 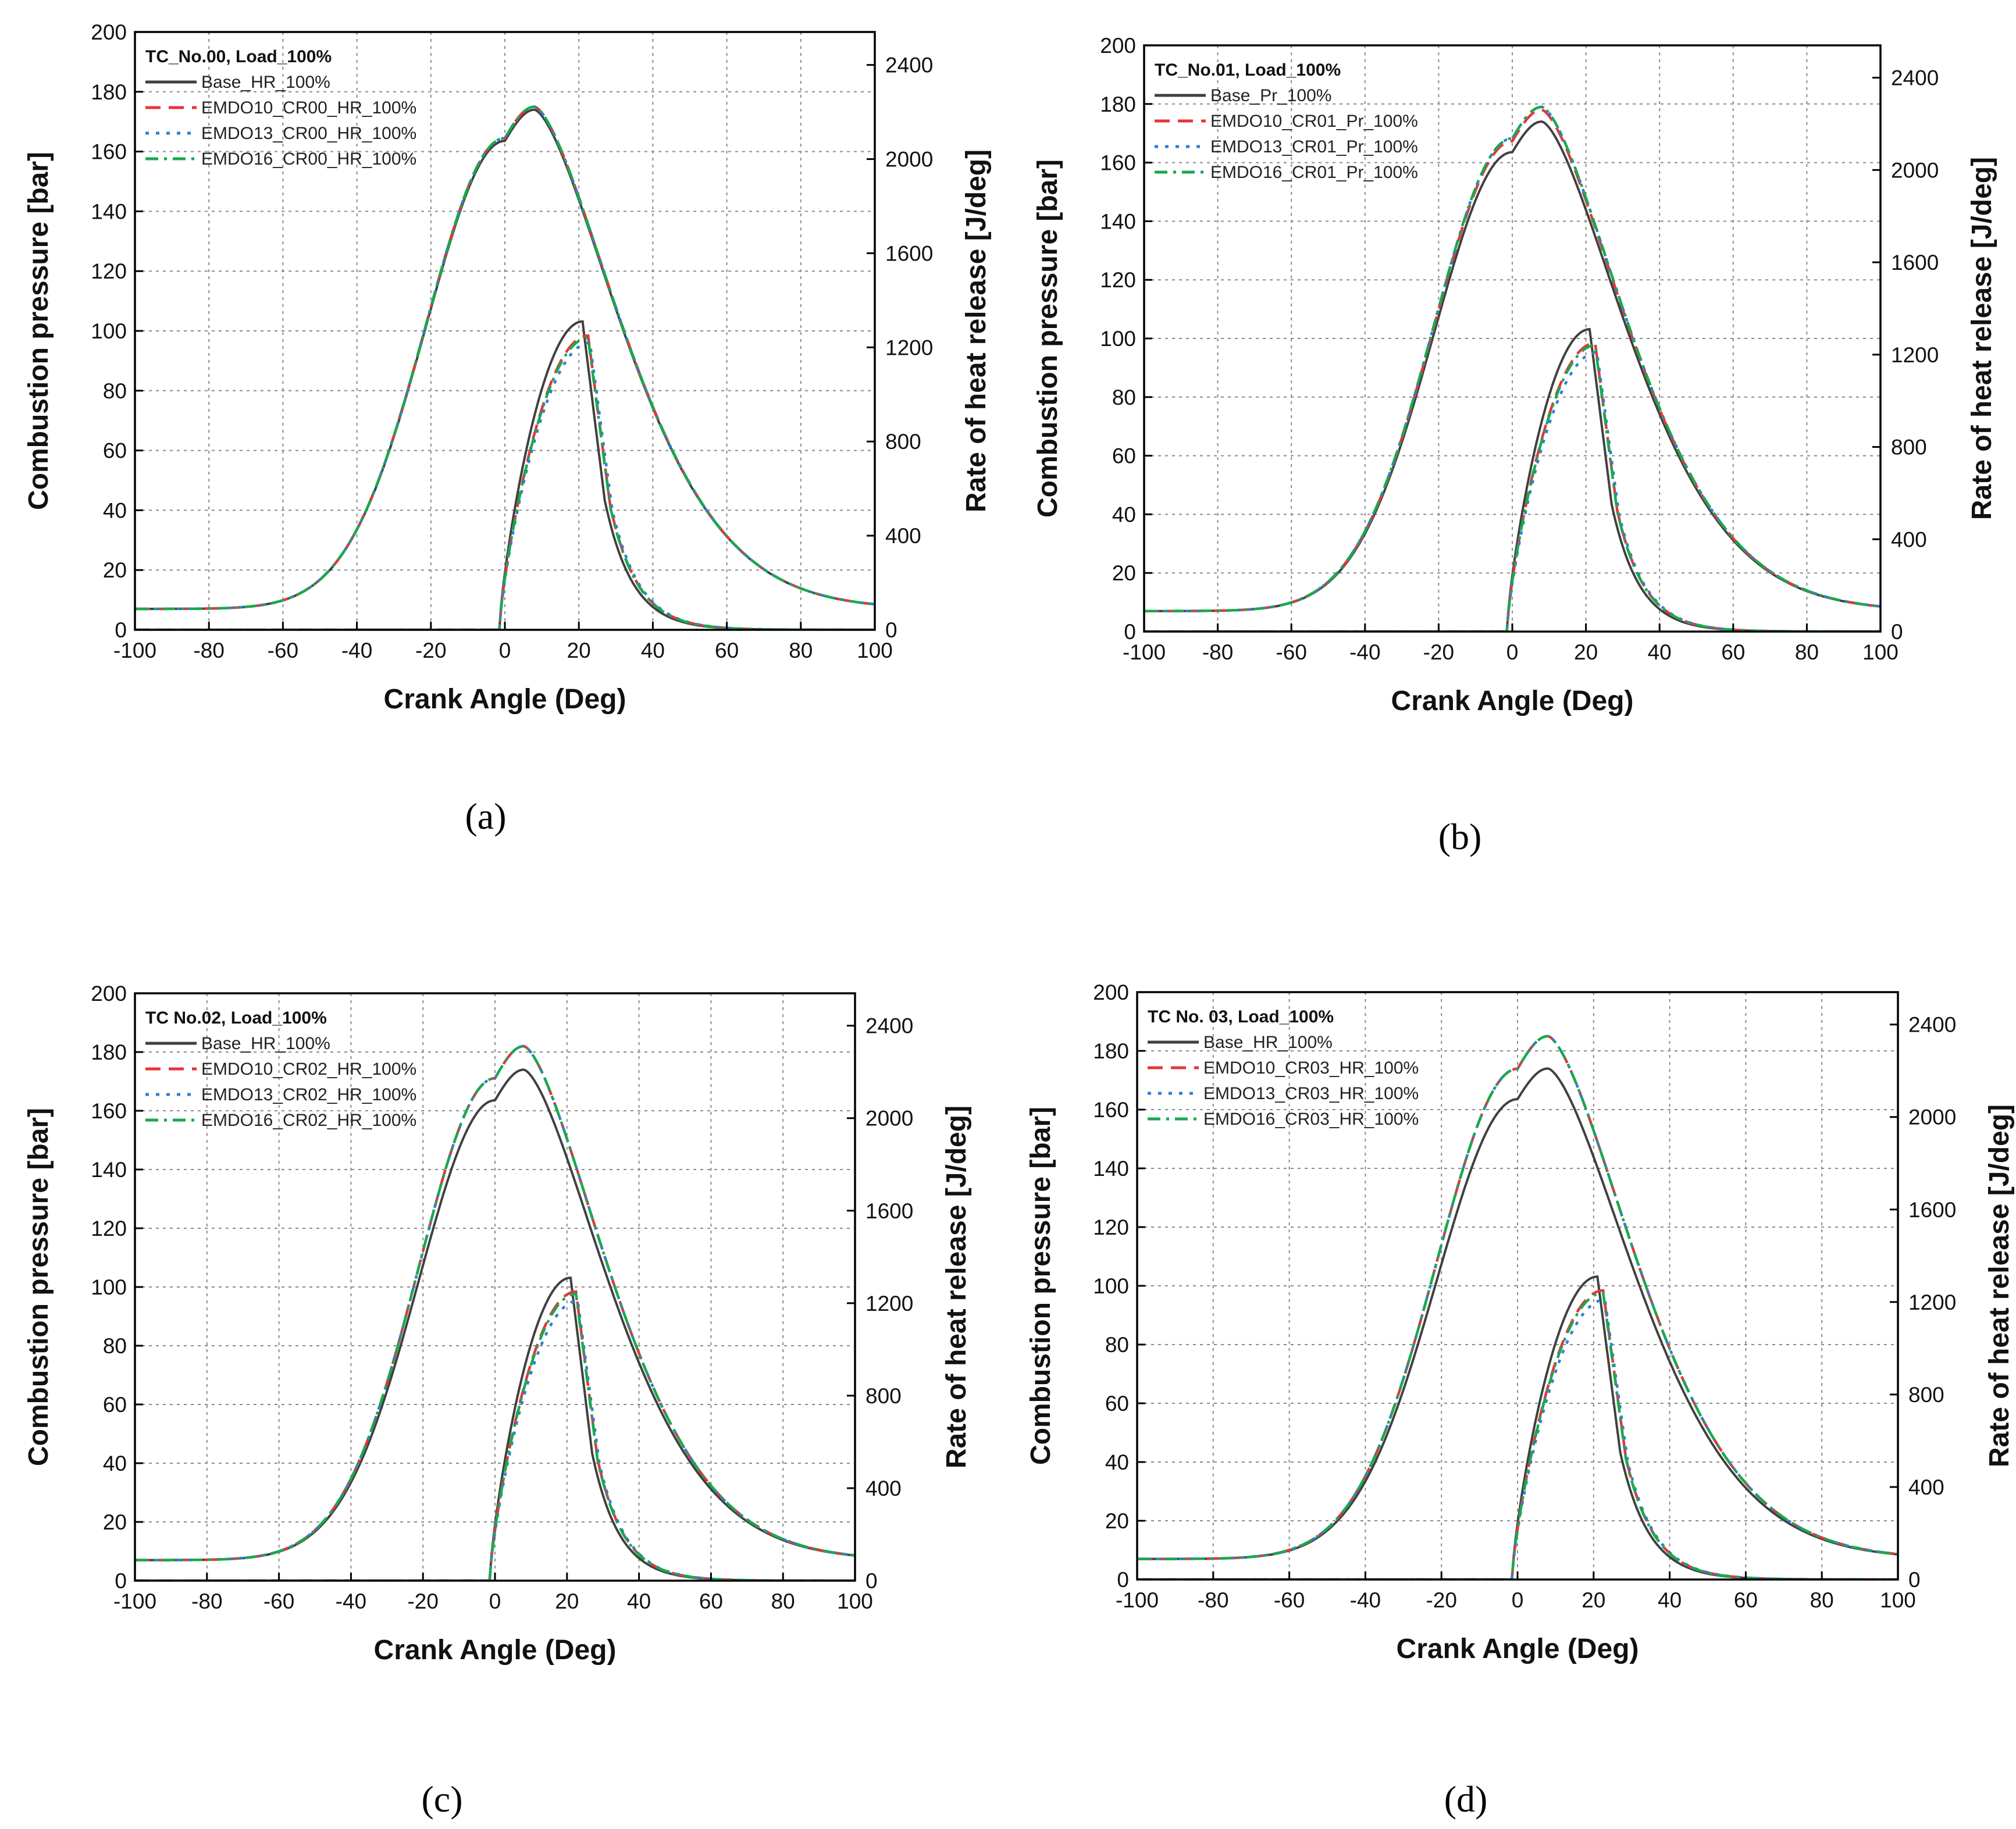 What do you see at coordinates (1914, 1580) in the screenshot?
I see `y2-tick-label: 0` at bounding box center [1914, 1580].